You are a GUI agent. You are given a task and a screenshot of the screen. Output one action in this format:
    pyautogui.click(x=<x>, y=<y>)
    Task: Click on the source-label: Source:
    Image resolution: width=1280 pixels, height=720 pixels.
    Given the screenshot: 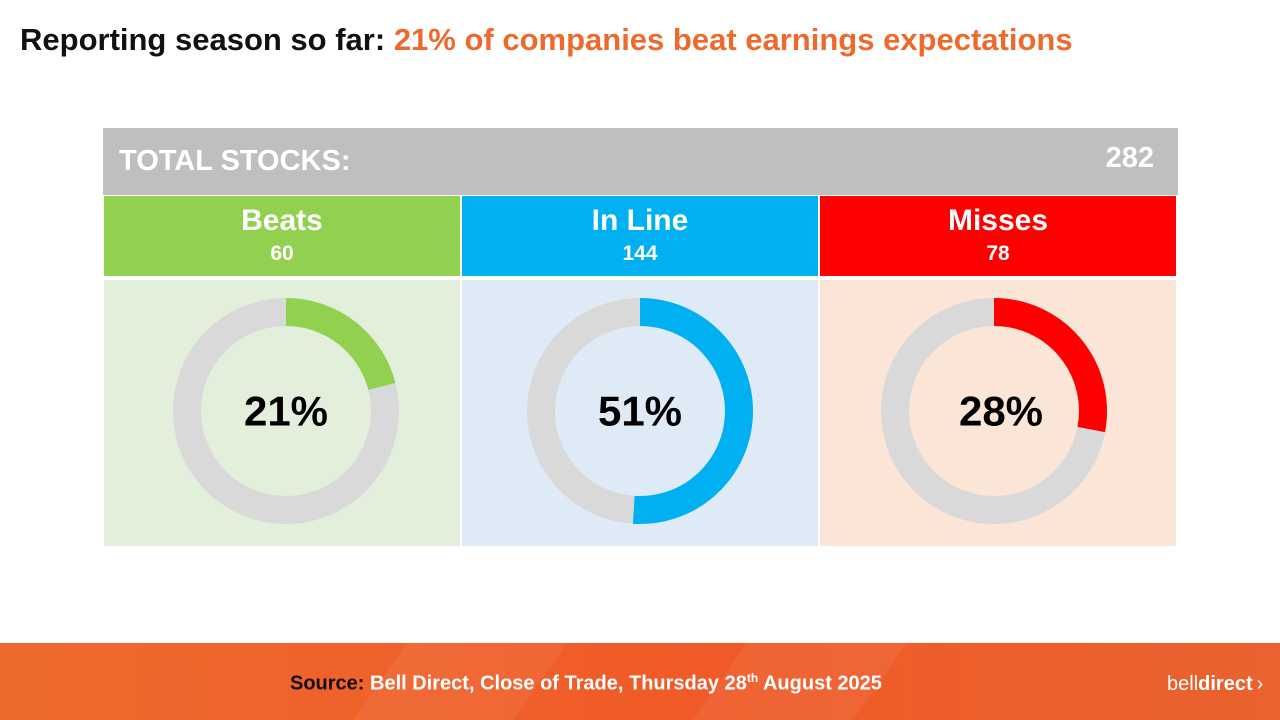 What is the action you would take?
    pyautogui.click(x=327, y=683)
    